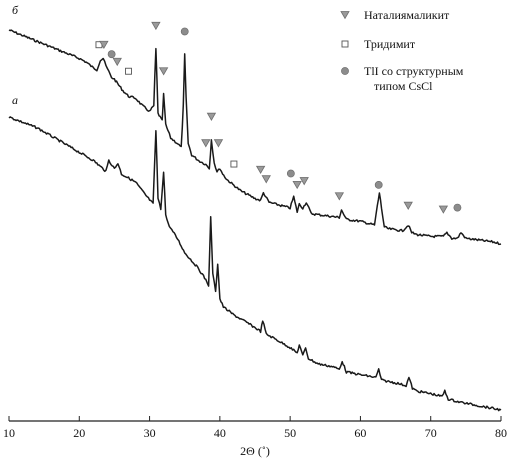  I want to click on curve-label-a: а, so click(15, 100).